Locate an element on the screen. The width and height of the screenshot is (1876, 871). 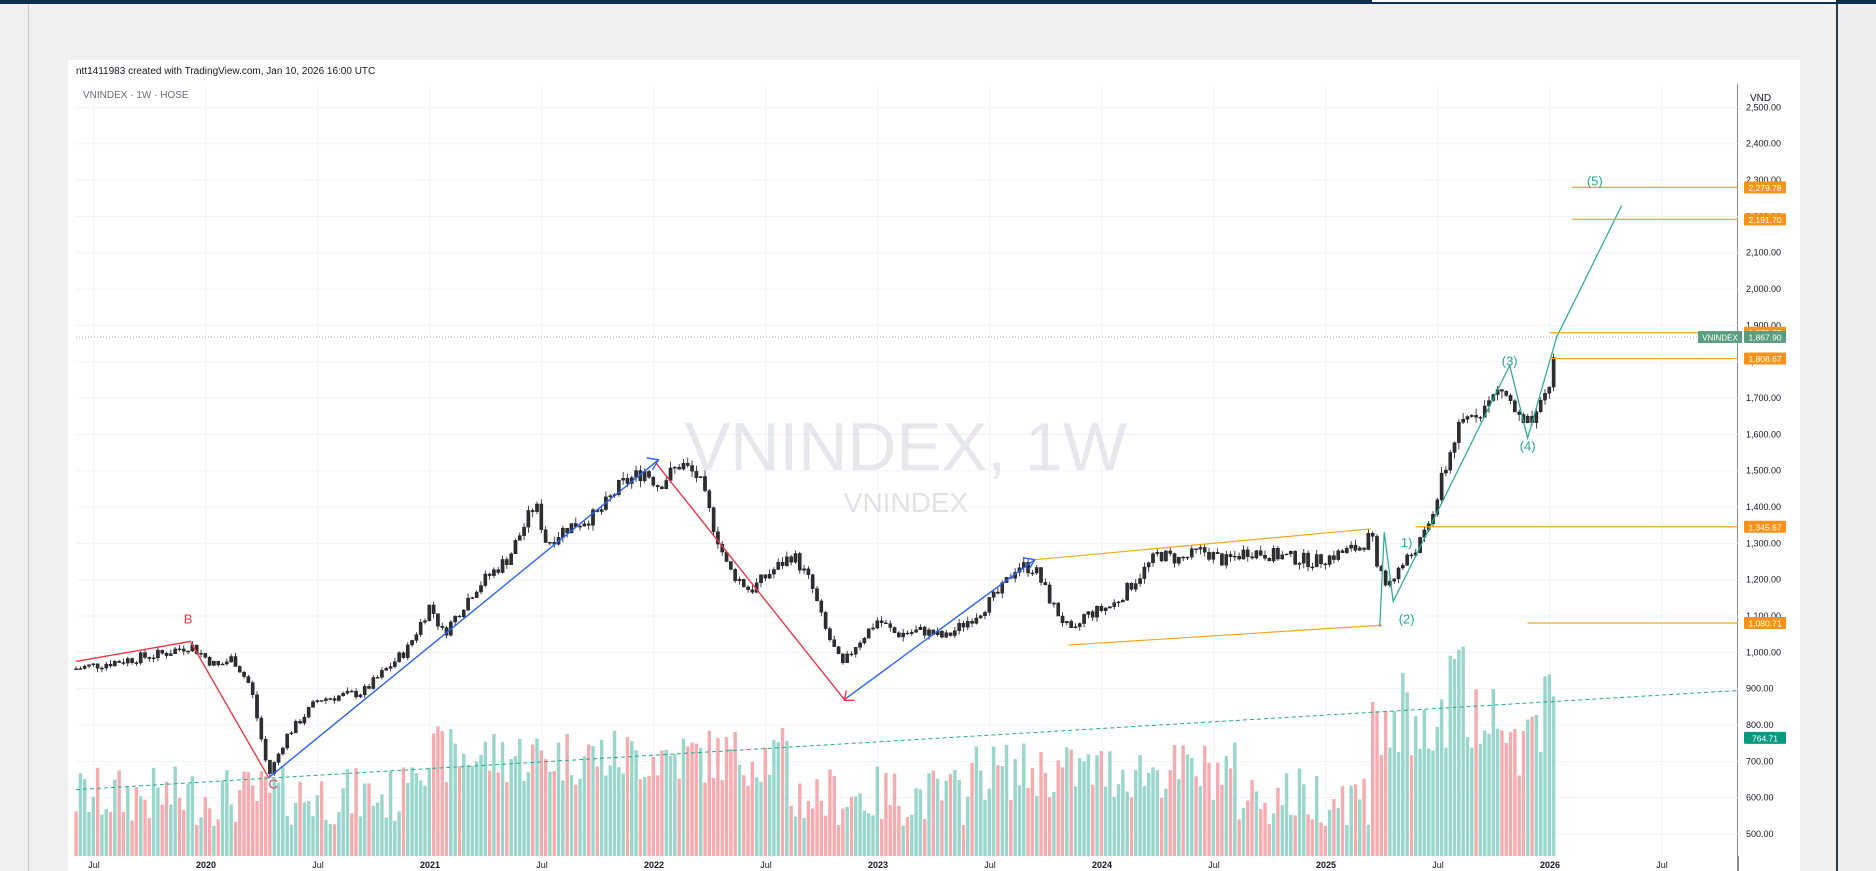
y-tick-label: 2,100.00 is located at coordinates (1763, 253).